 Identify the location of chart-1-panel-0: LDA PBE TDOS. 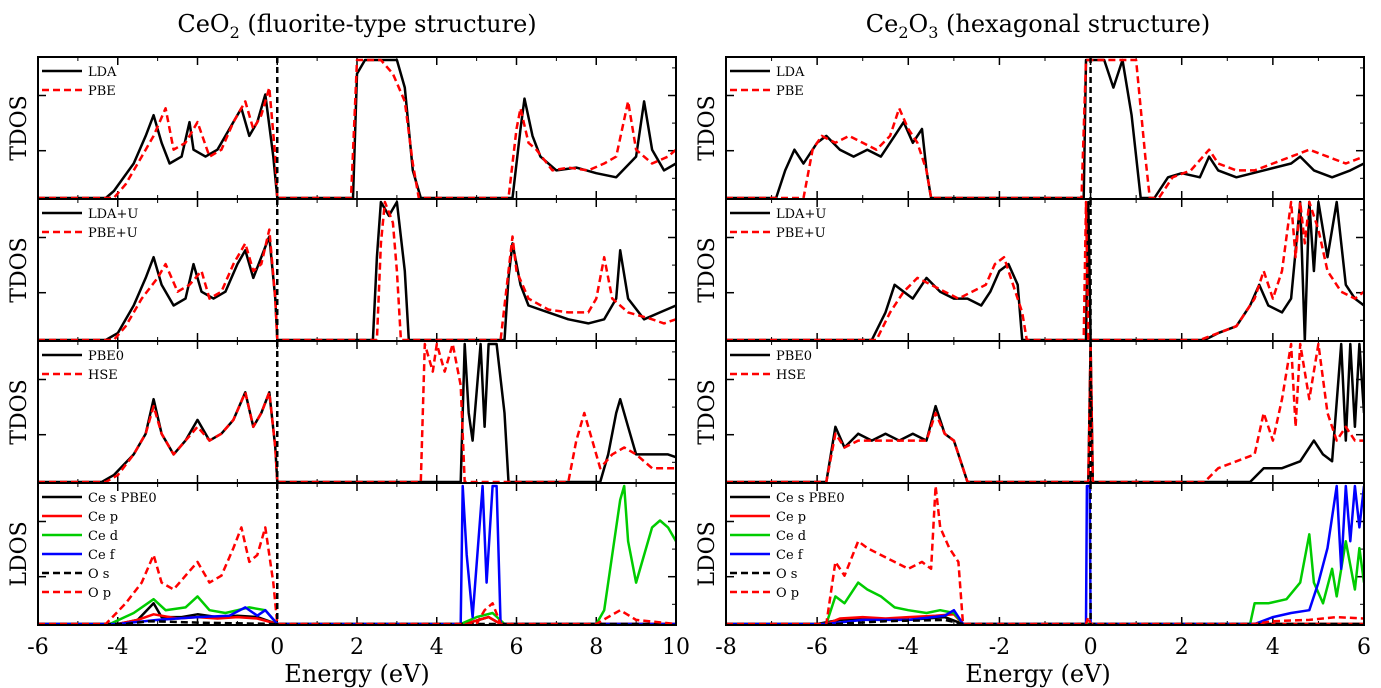
(1030, 128).